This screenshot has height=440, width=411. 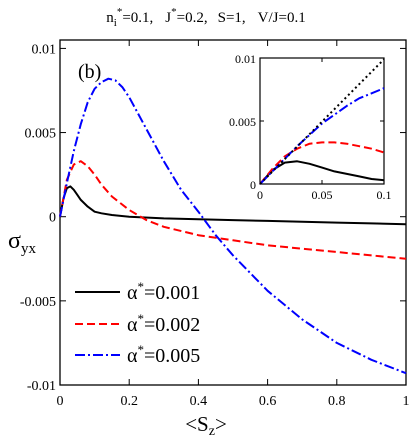 I want to click on main-y-tick-label: 0.01, so click(x=44, y=49).